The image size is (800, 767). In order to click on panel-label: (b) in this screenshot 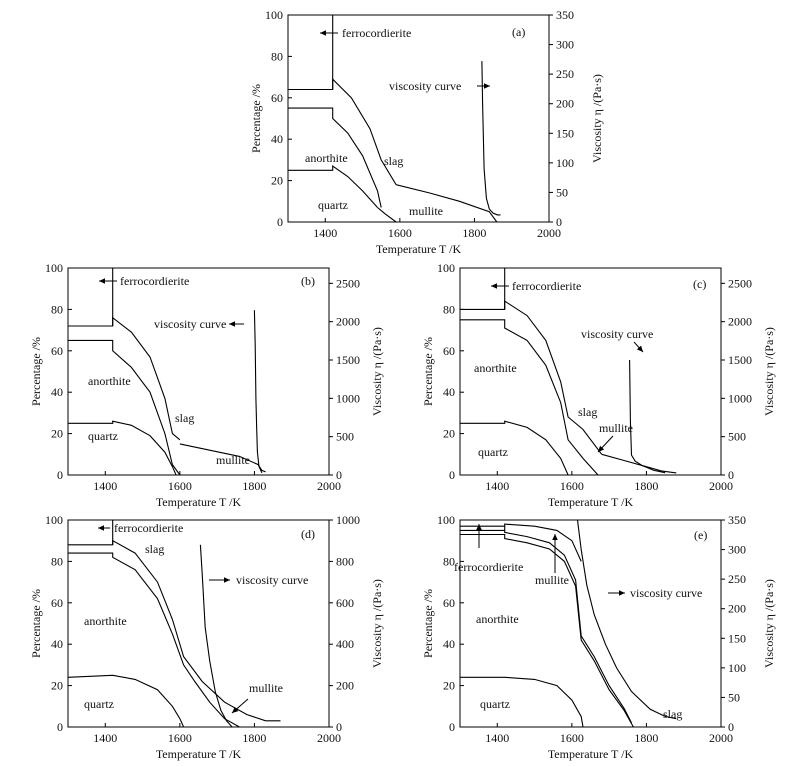, I will do `click(308, 281)`.